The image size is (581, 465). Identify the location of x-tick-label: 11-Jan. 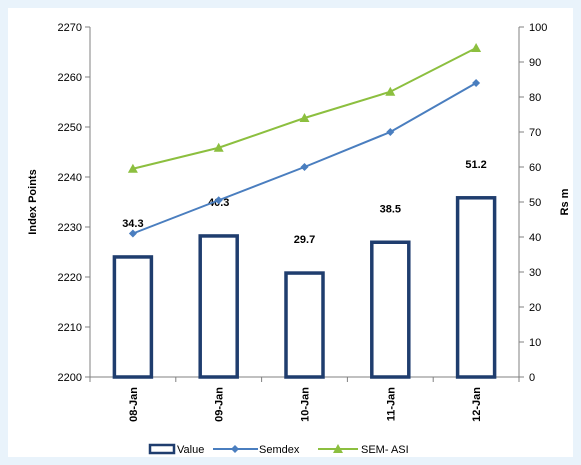
(391, 404).